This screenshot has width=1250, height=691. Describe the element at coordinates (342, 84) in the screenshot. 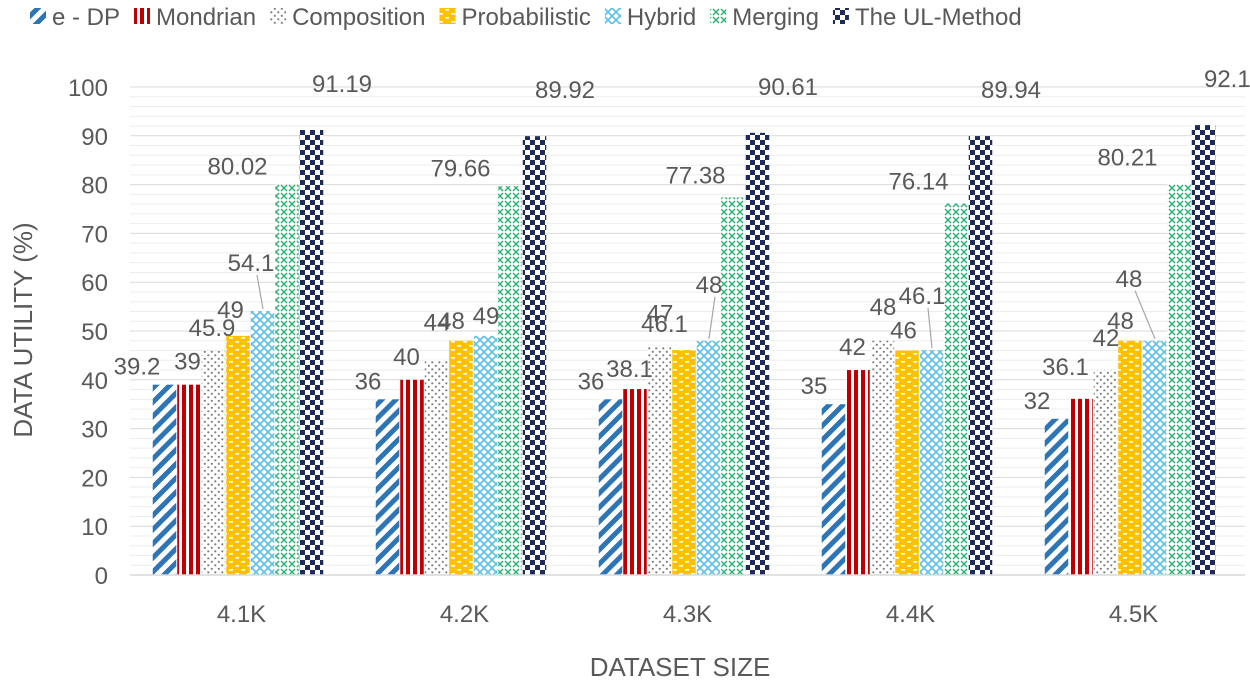

I see `data-label: 91.19` at that location.